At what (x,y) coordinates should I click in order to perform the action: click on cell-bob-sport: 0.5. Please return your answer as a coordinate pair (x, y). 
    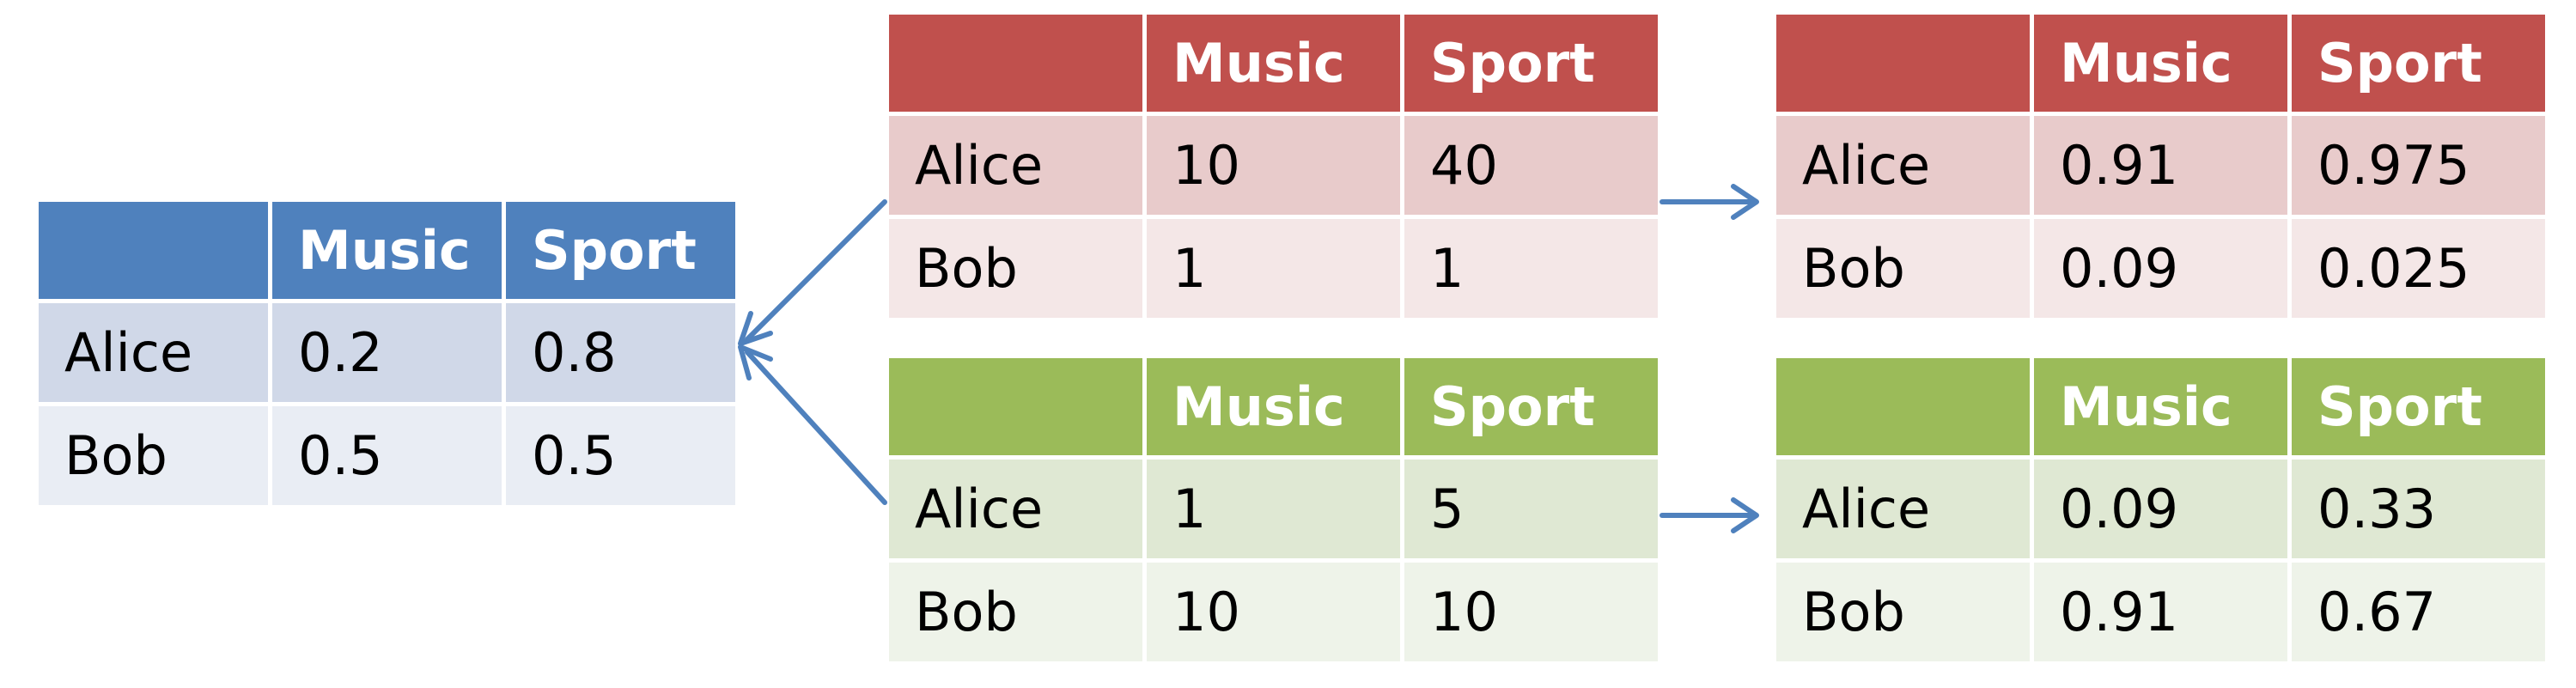
    Looking at the image, I should click on (620, 455).